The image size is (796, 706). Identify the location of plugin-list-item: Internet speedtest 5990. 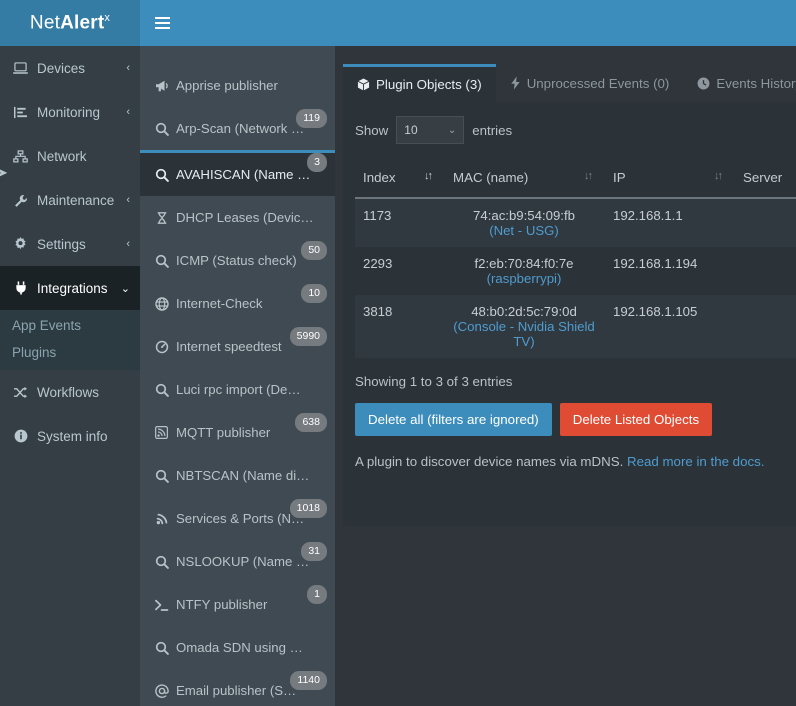
(237, 346).